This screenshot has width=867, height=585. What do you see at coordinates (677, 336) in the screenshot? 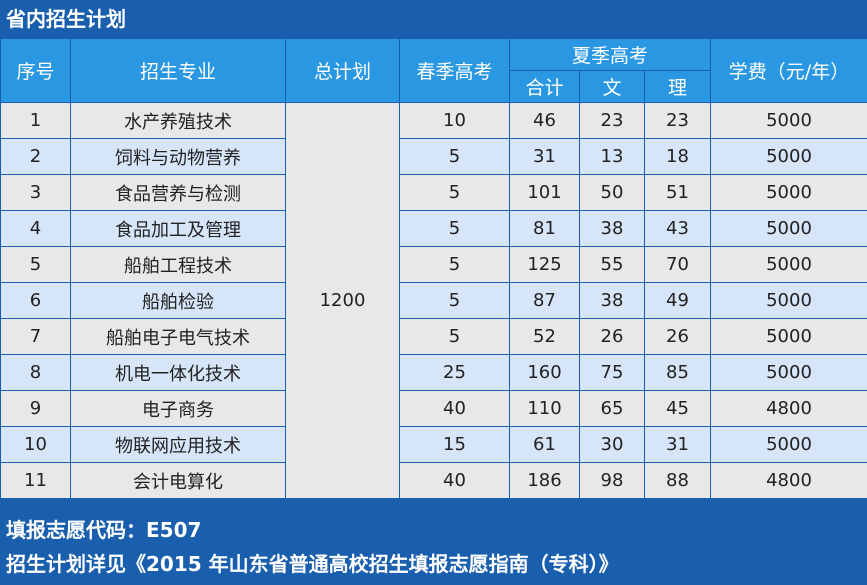
I see `cell-summer-science: 26` at bounding box center [677, 336].